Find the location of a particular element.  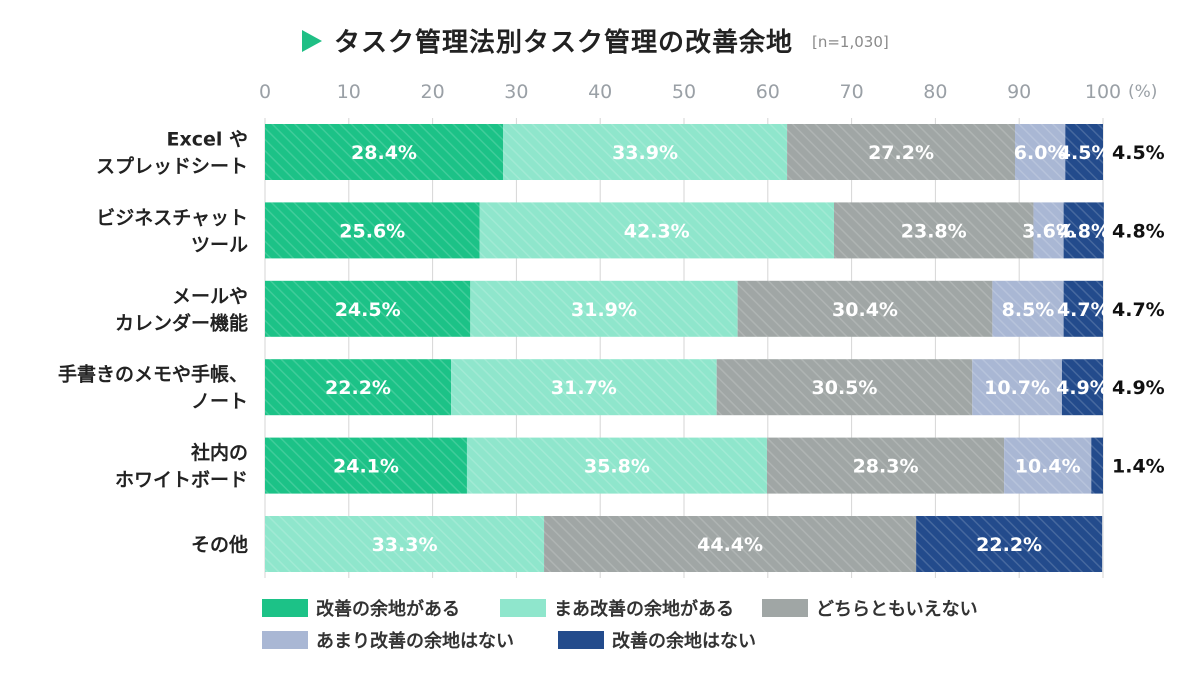

data-label: 10.7% is located at coordinates (1017, 388).